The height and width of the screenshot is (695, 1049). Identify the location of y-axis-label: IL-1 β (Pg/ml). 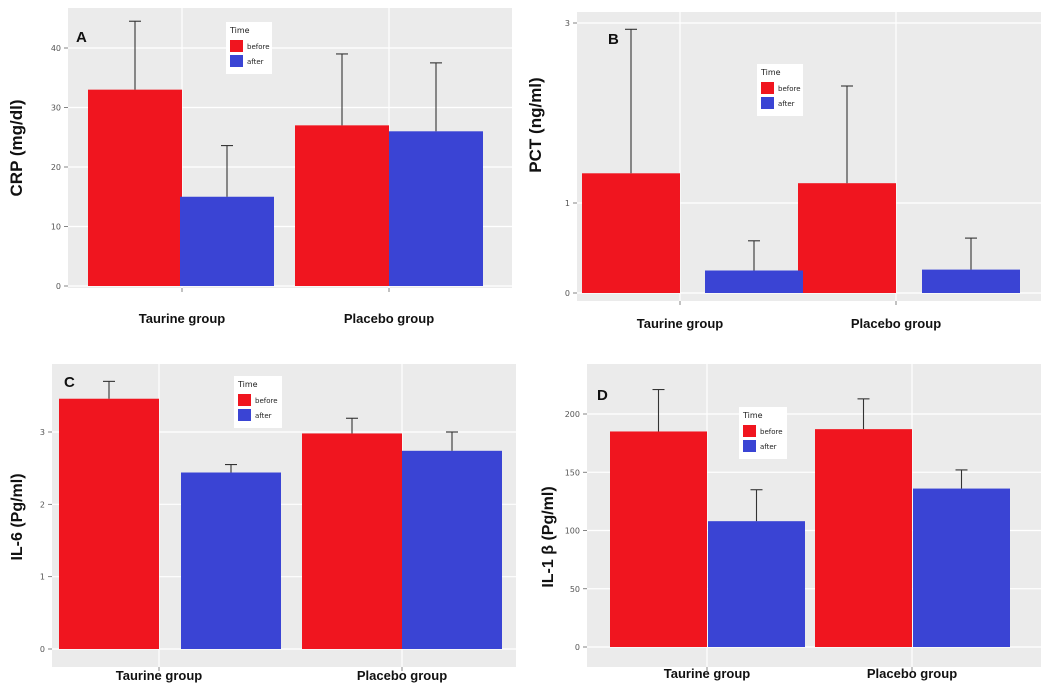
(548, 536).